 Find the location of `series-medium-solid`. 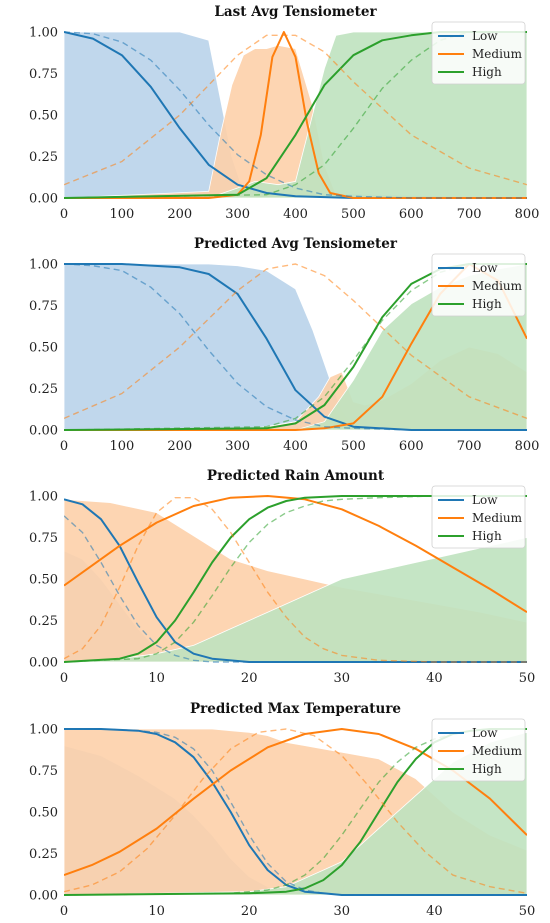

series-medium-solid is located at coordinates (295, 554).